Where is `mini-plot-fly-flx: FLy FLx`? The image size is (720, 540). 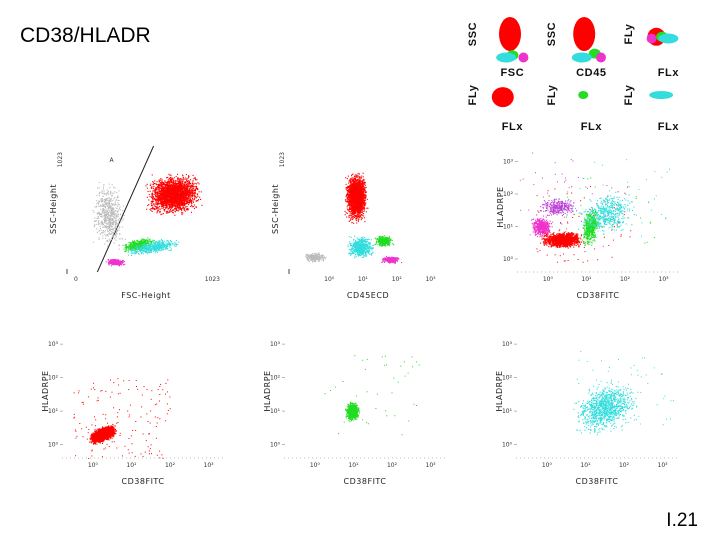 mini-plot-fly-flx: FLy FLx is located at coordinates (658, 41).